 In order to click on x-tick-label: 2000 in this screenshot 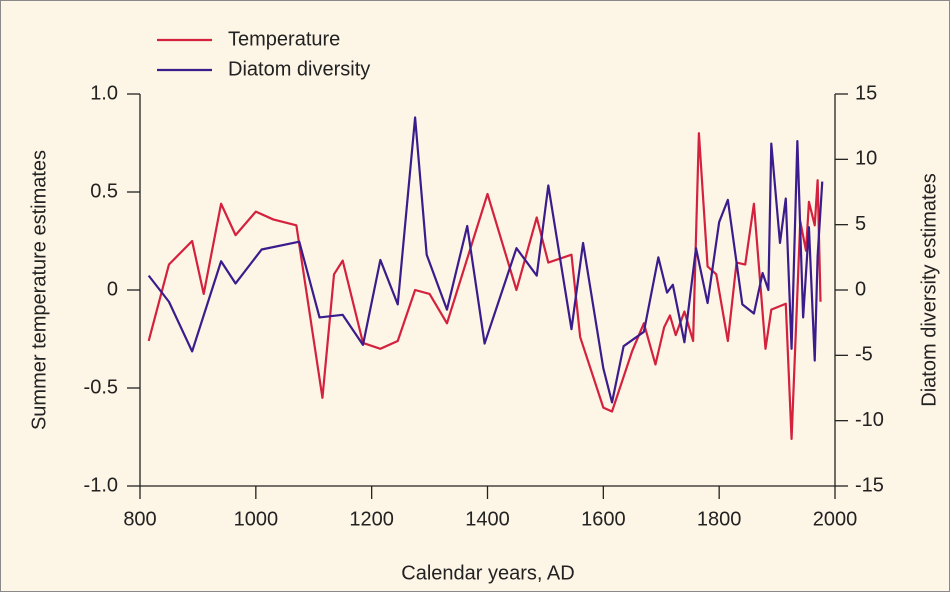, I will do `click(835, 519)`.